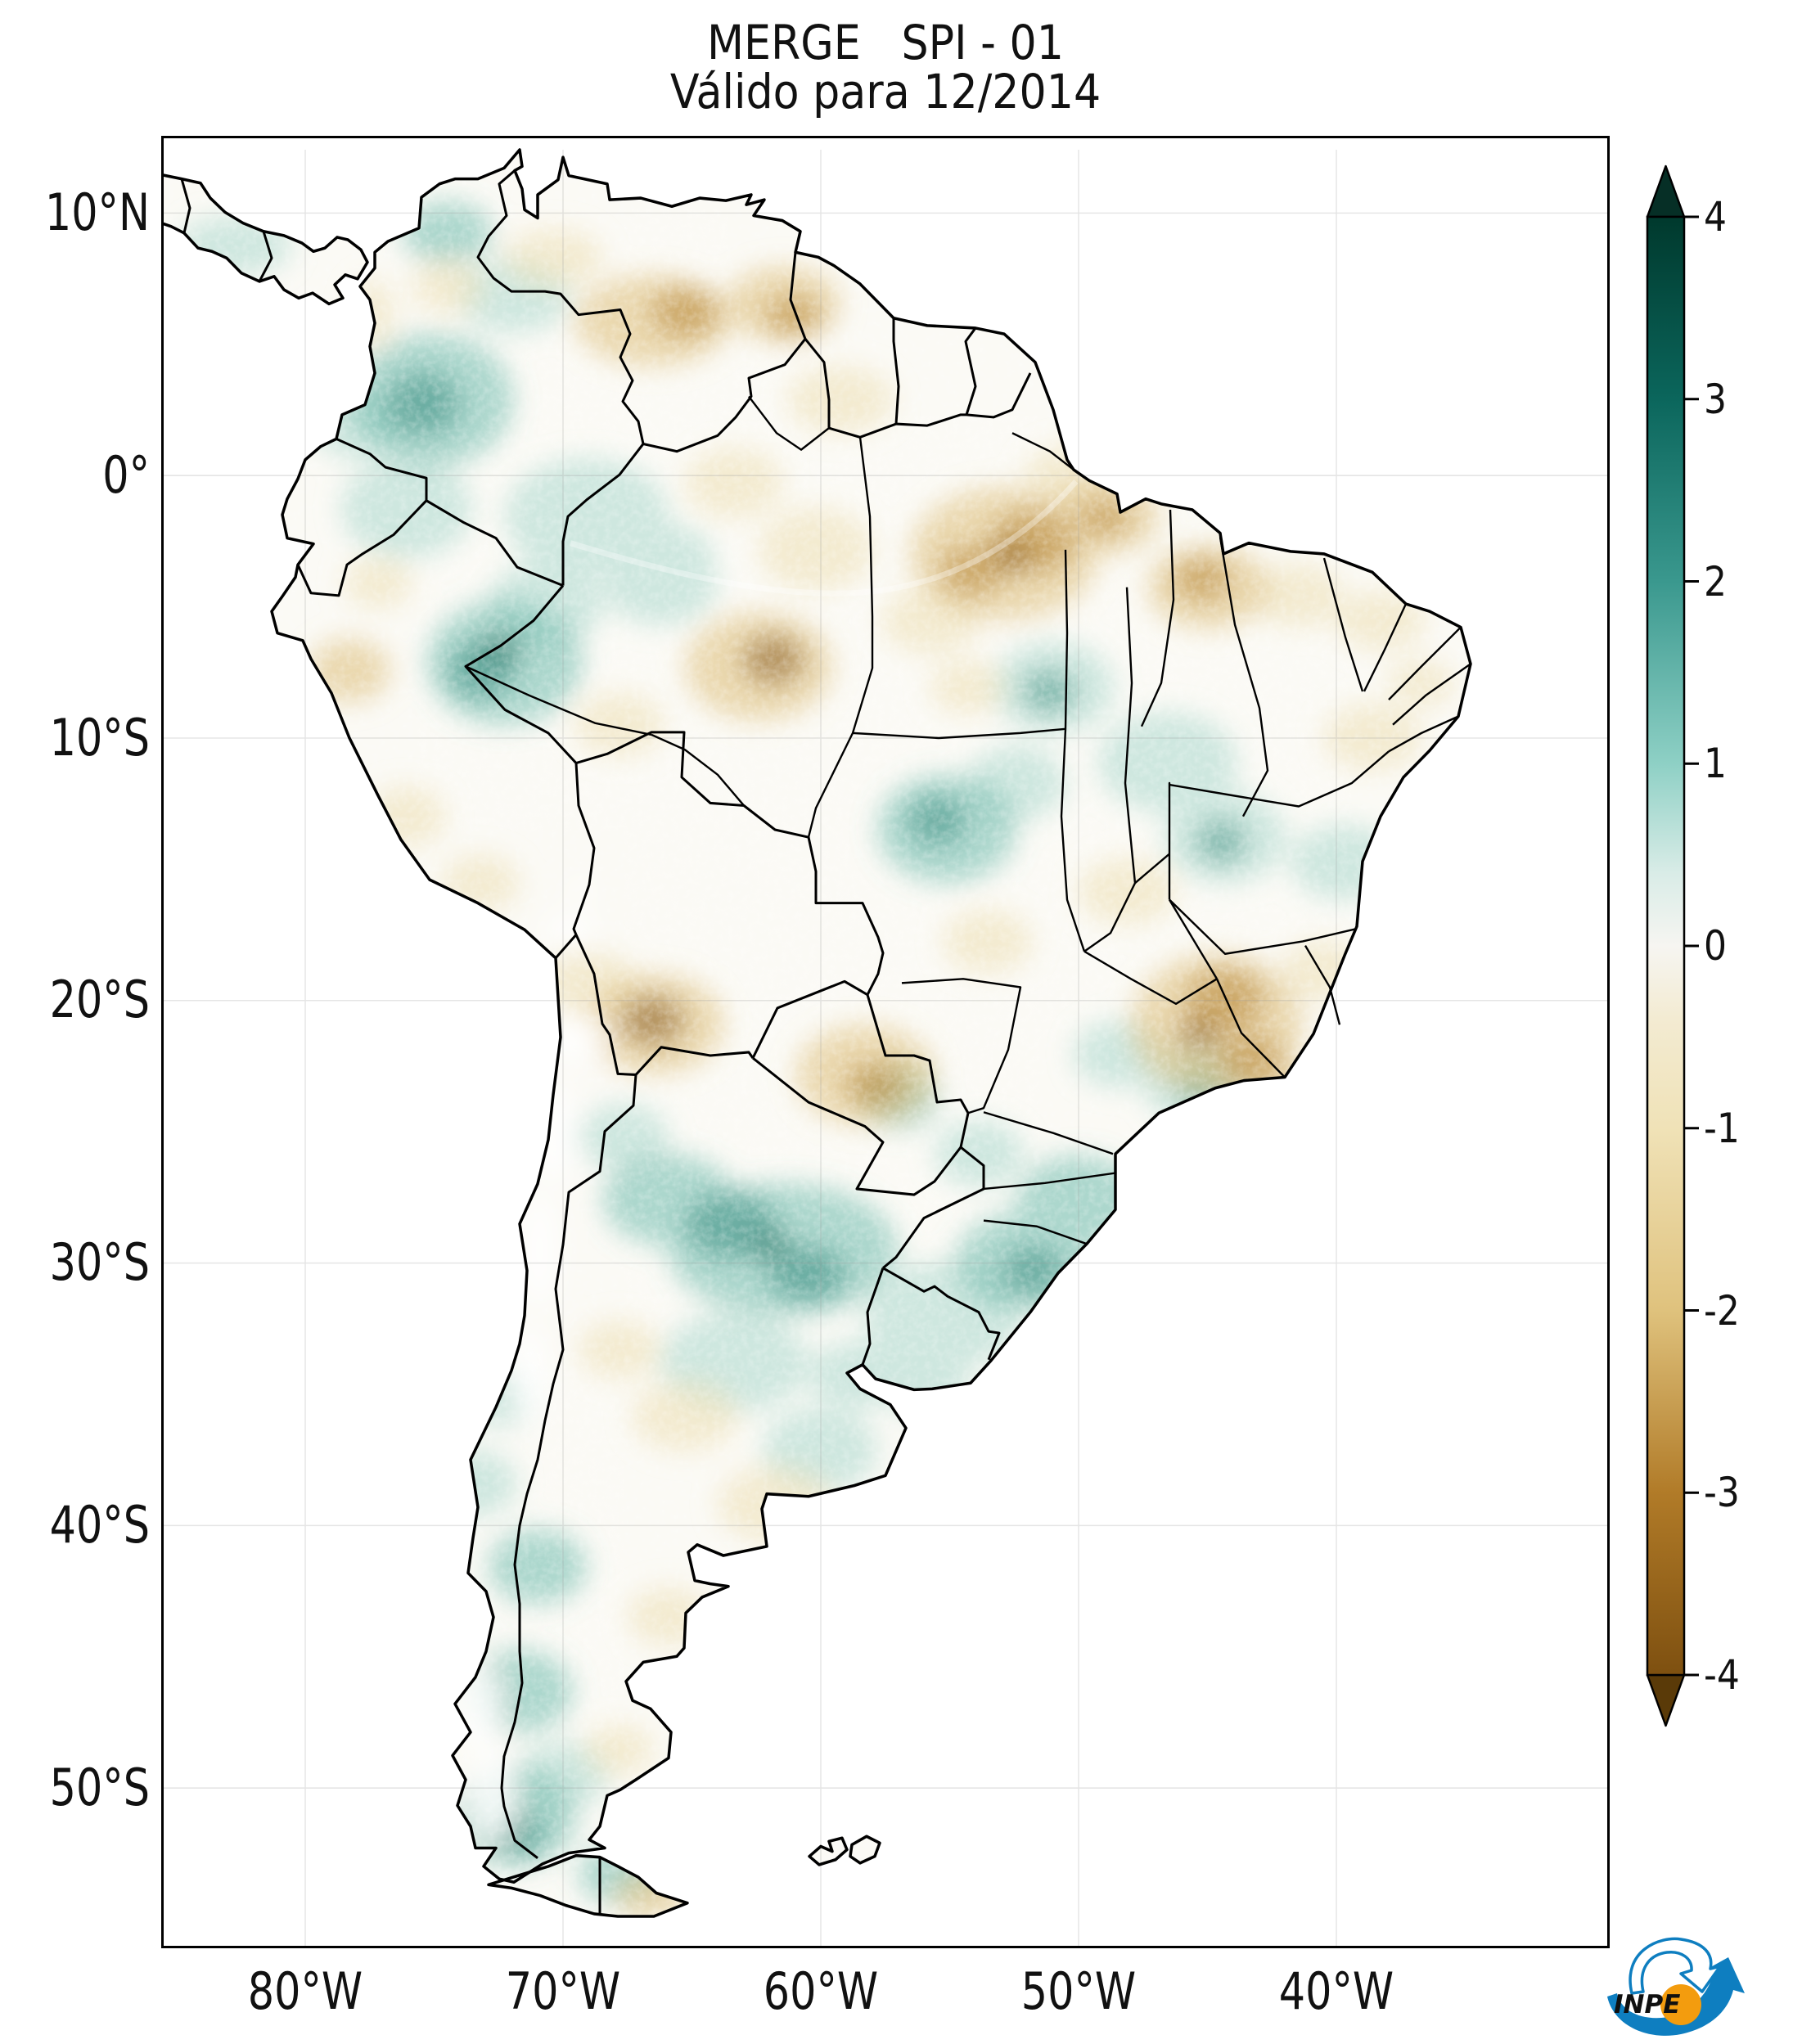 This screenshot has height=2044, width=1793. What do you see at coordinates (1716, 399) in the screenshot?
I see `colorbar-tick-label: 3` at bounding box center [1716, 399].